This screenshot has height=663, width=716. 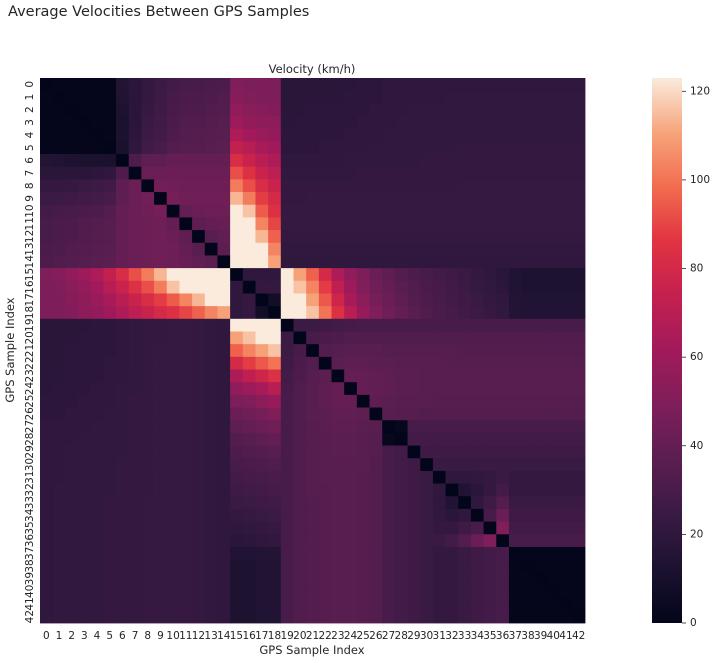 What do you see at coordinates (46, 636) in the screenshot?
I see `x-tick-label: 0` at bounding box center [46, 636].